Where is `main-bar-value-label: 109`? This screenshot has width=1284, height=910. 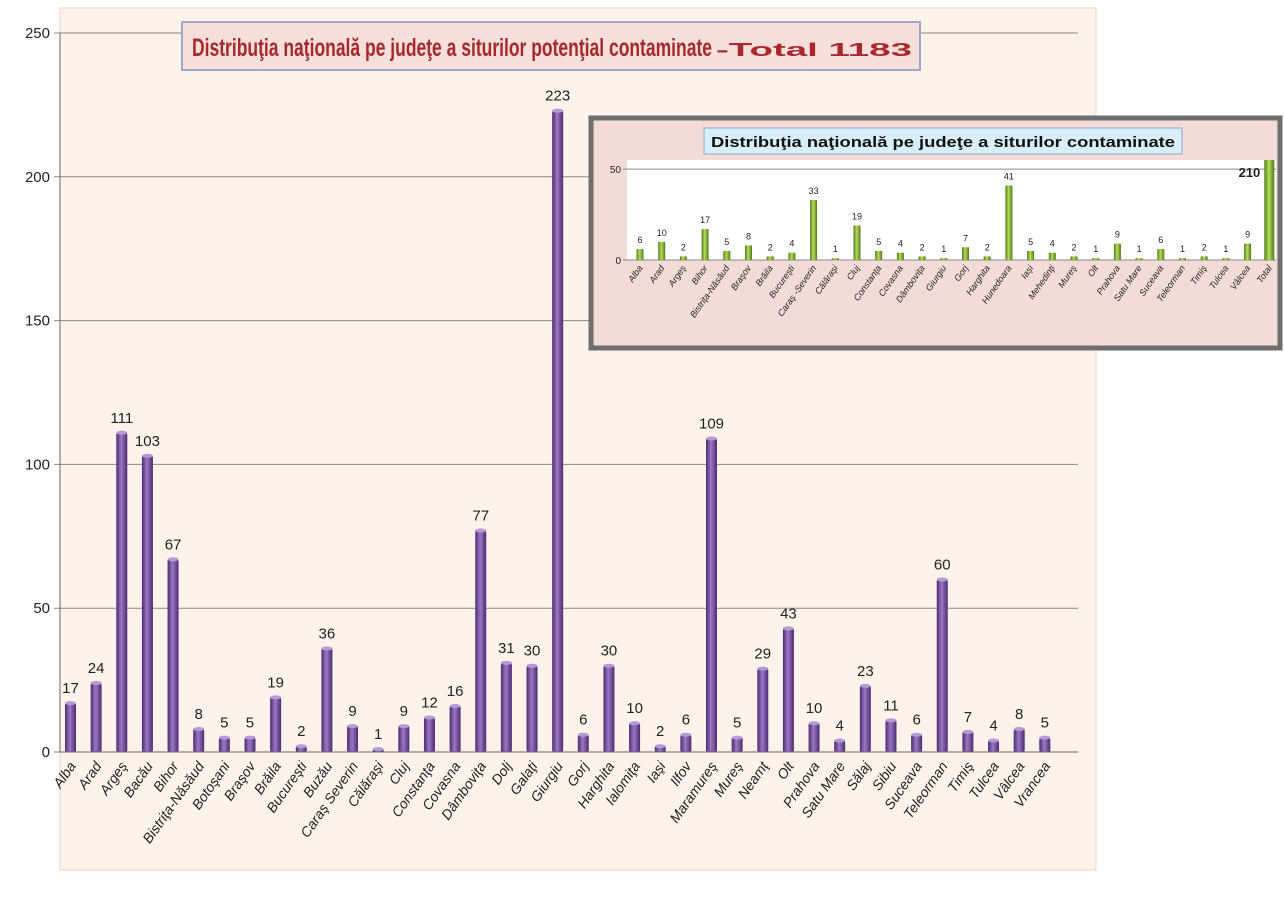
main-bar-value-label: 109 is located at coordinates (711, 424).